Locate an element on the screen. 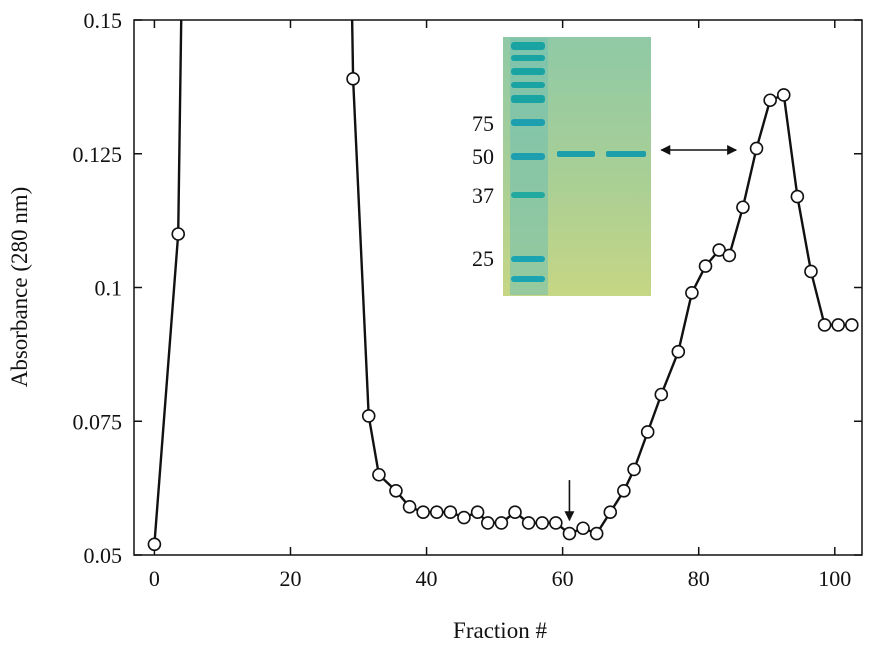 The width and height of the screenshot is (872, 650). gel-marker-label: 37 is located at coordinates (483, 195).